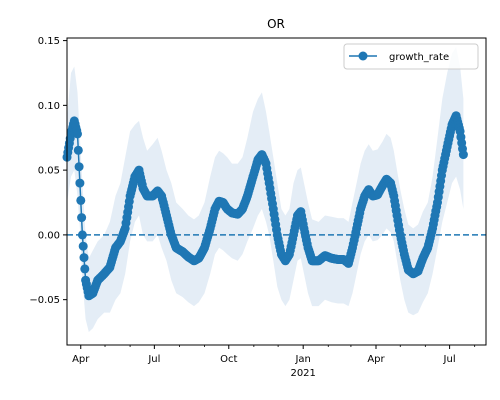 Image resolution: width=500 pixels, height=400 pixels. I want to click on y-axis: −0.05 0.00 0.05 0.10 0.15, so click(48, 171).